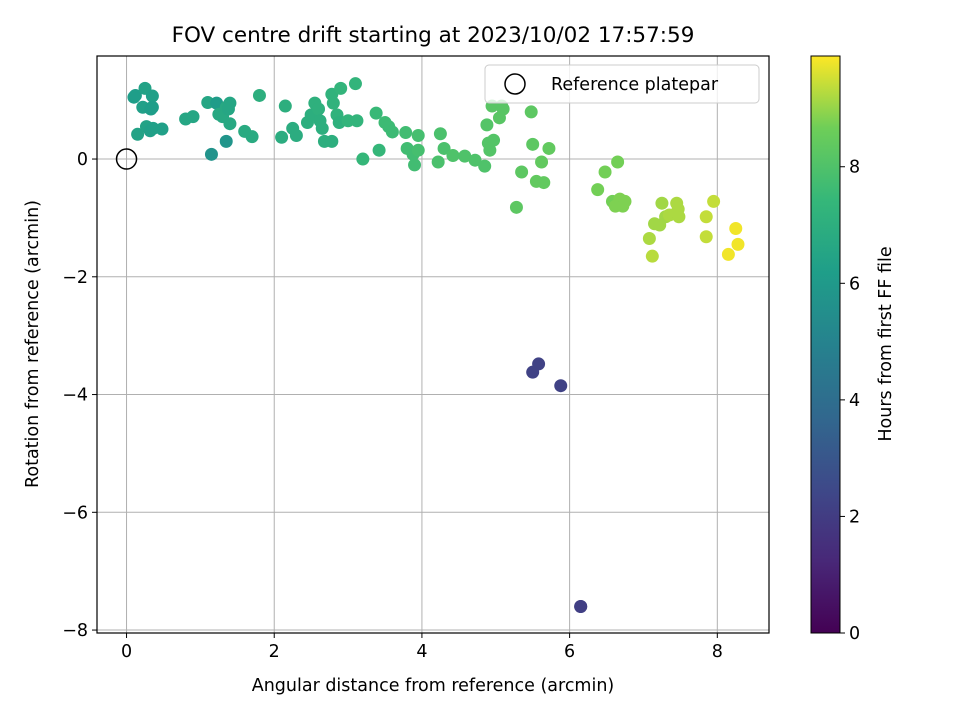 The image size is (960, 720). I want to click on x-axis-ticks: 0 2 4 6 8, so click(422, 647).